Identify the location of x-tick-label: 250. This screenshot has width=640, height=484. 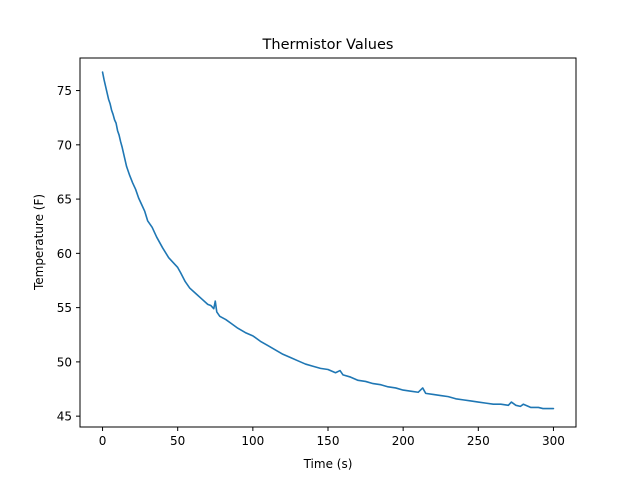
(478, 441).